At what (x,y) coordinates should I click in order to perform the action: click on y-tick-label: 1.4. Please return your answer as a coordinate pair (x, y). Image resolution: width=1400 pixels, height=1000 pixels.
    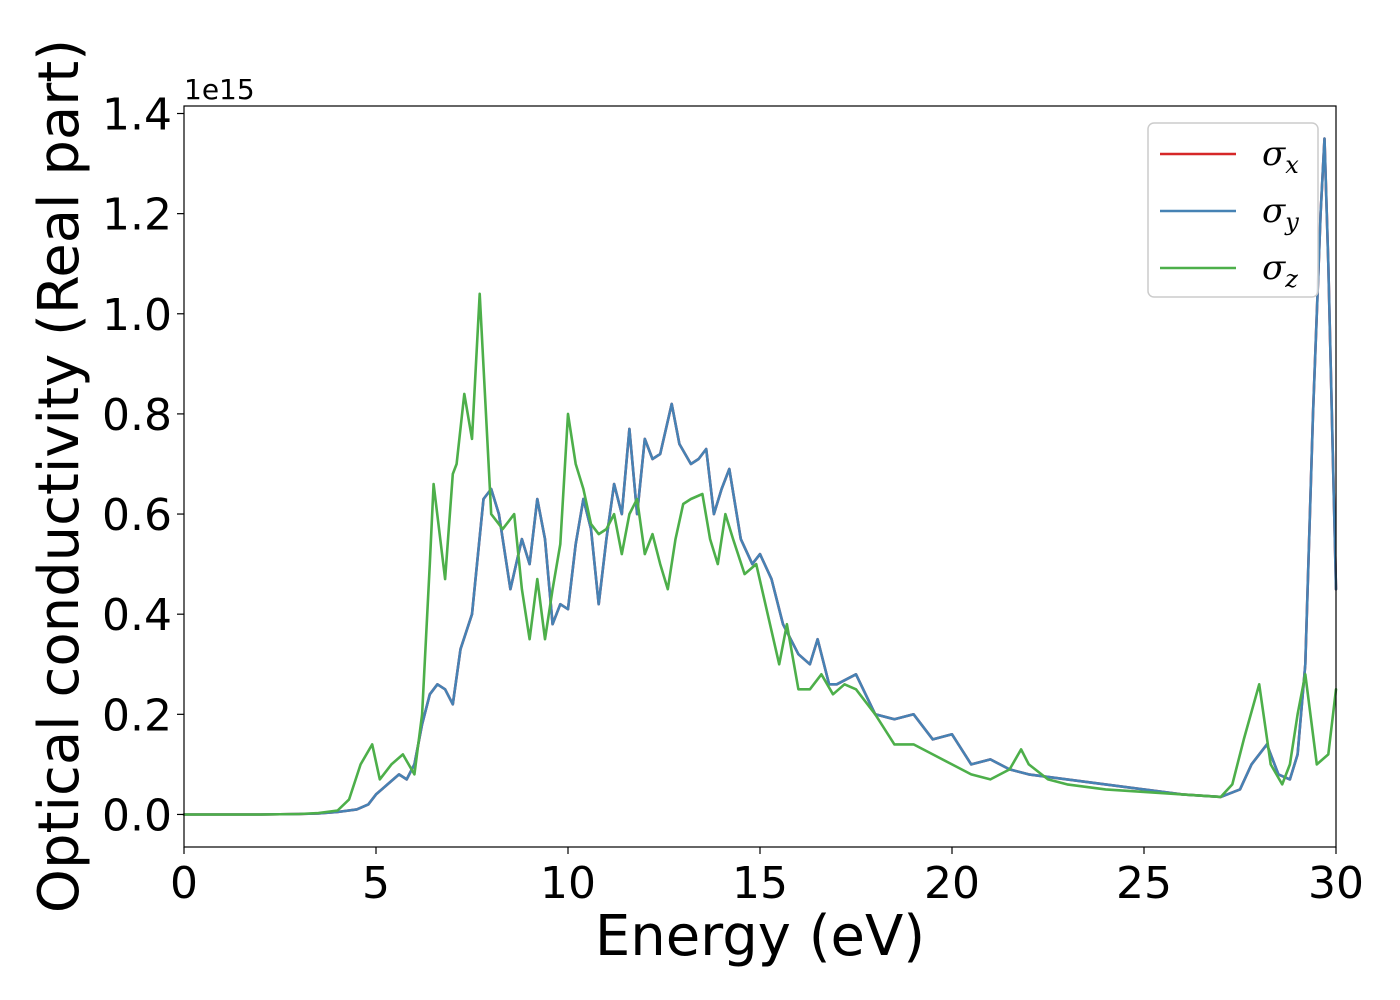
    Looking at the image, I should click on (137, 115).